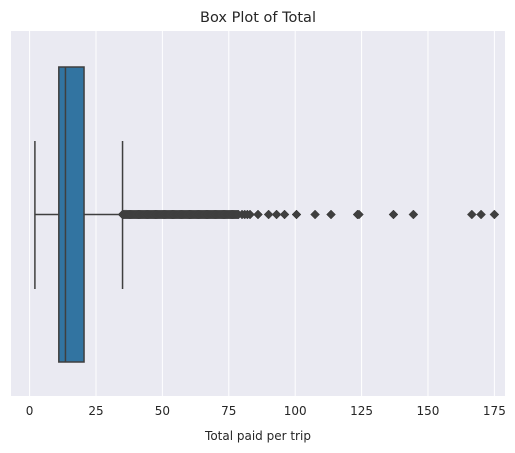 Image resolution: width=515 pixels, height=453 pixels. I want to click on x-axis-label: Total paid per trip, so click(257, 436).